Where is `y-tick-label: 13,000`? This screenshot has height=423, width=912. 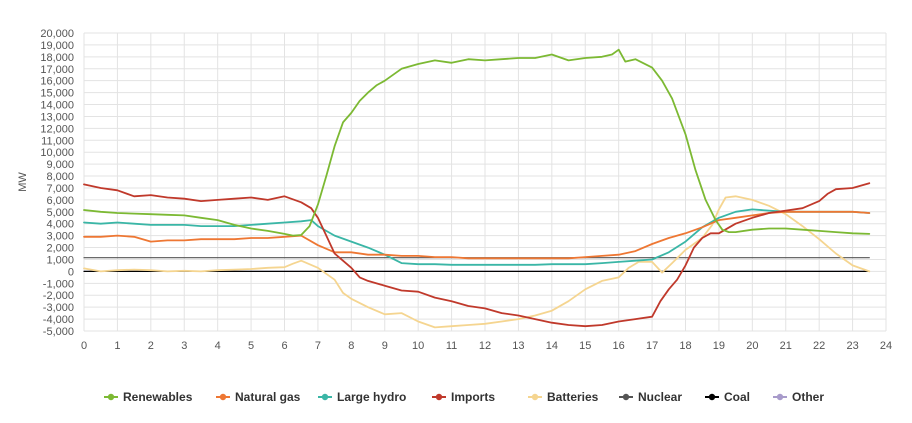
y-tick-label: 13,000 is located at coordinates (57, 117).